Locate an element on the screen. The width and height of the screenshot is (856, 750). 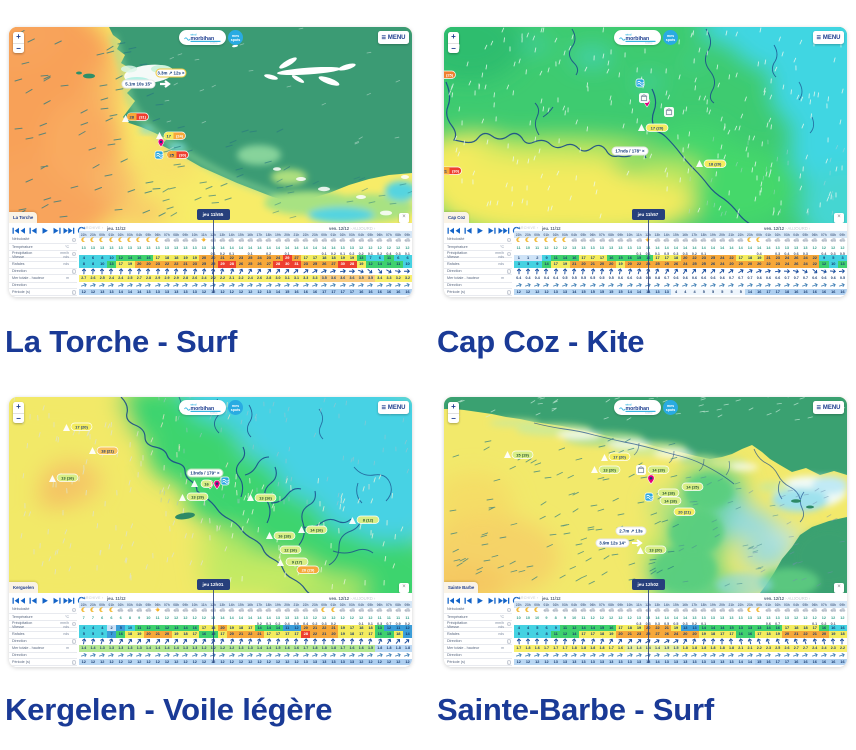
svg-text: 20 (21) is located at coordinates (684, 511).